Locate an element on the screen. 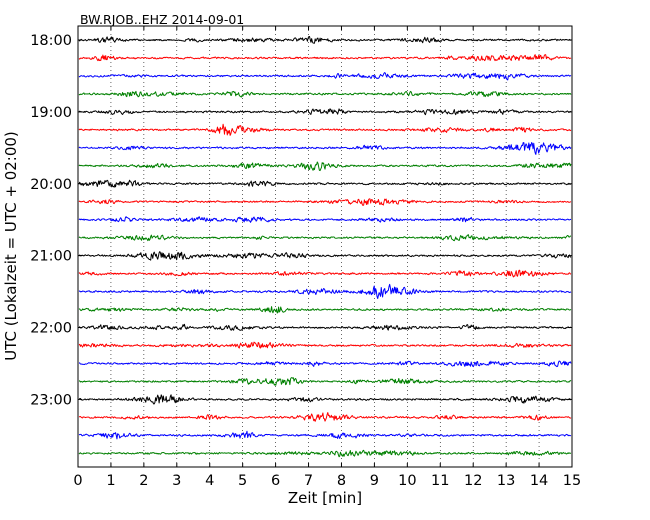  trace-line-1930 is located at coordinates (325, 148).